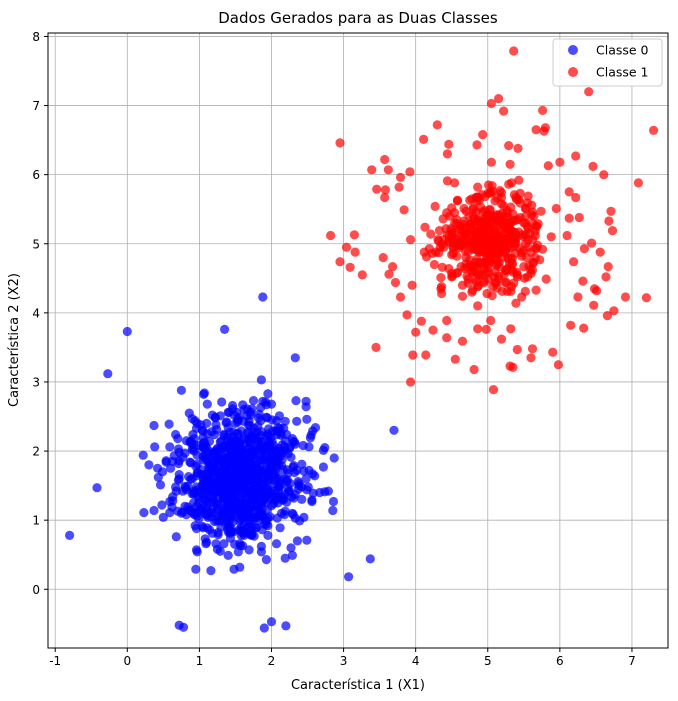 Image resolution: width=678 pixels, height=701 pixels. What do you see at coordinates (200, 661) in the screenshot?
I see `x-tick-label: 1` at bounding box center [200, 661].